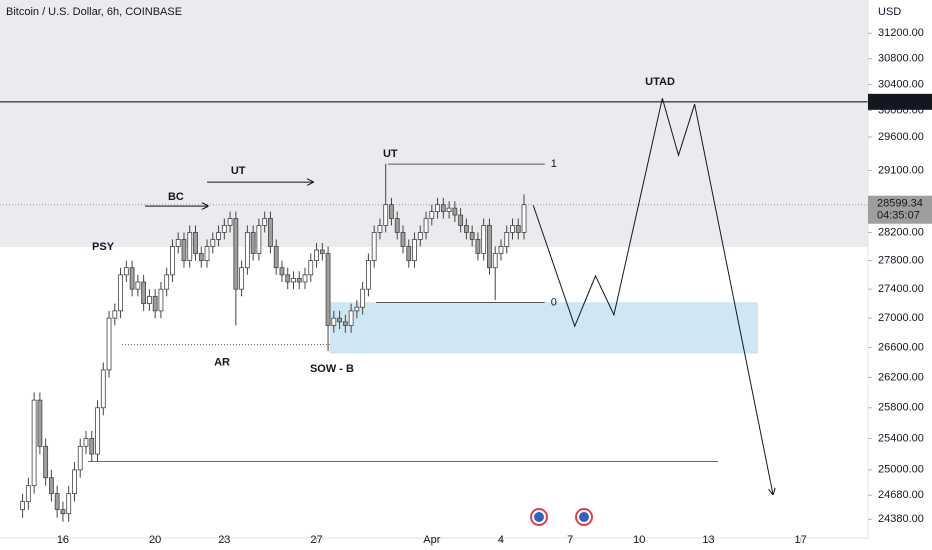  Describe the element at coordinates (316, 540) in the screenshot. I see `x-tick-label: 27` at that location.